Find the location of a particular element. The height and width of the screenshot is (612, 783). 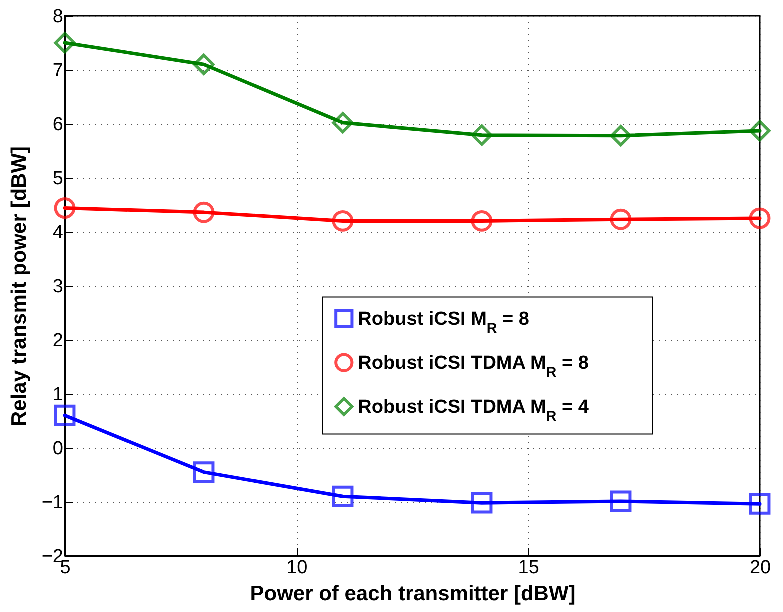

y-tick-label: 0 is located at coordinates (58, 449).